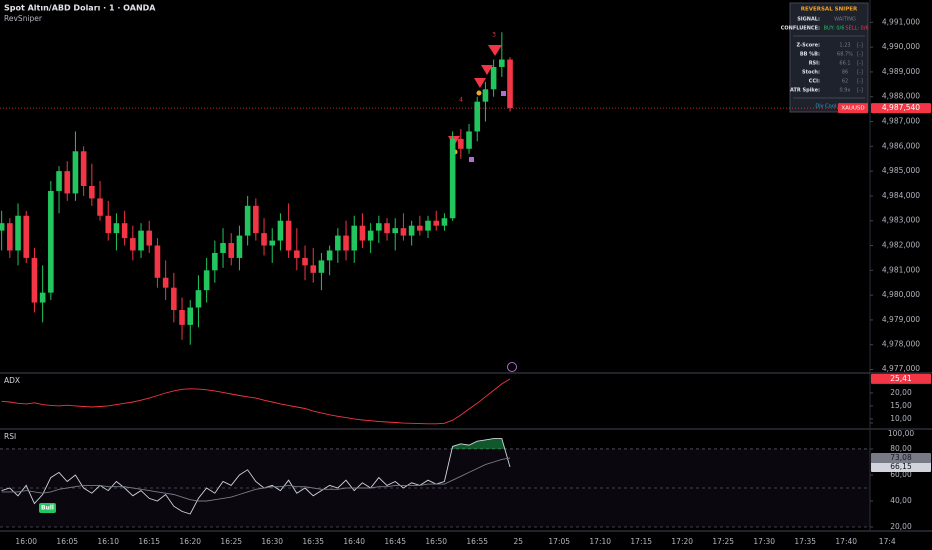  I want to click on x-tick-label: 16:40, so click(354, 541).